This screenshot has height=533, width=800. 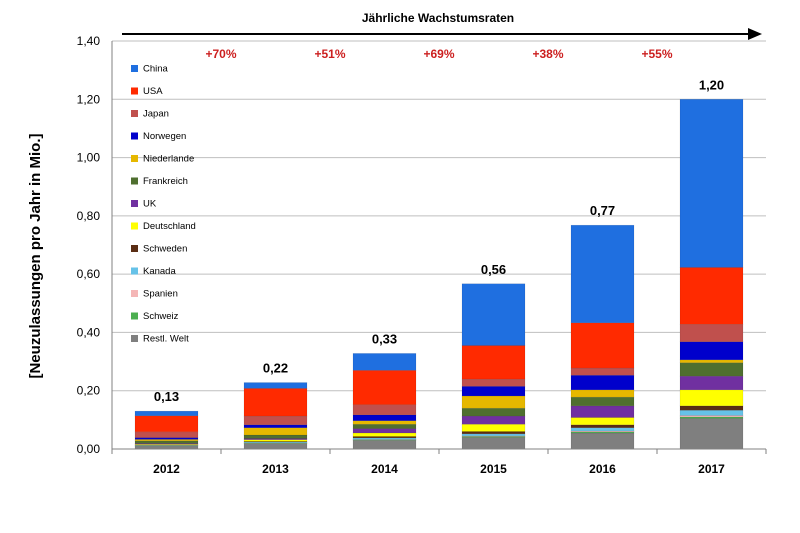 What do you see at coordinates (602, 393) in the screenshot?
I see `bar-segment-niederlande-2016` at bounding box center [602, 393].